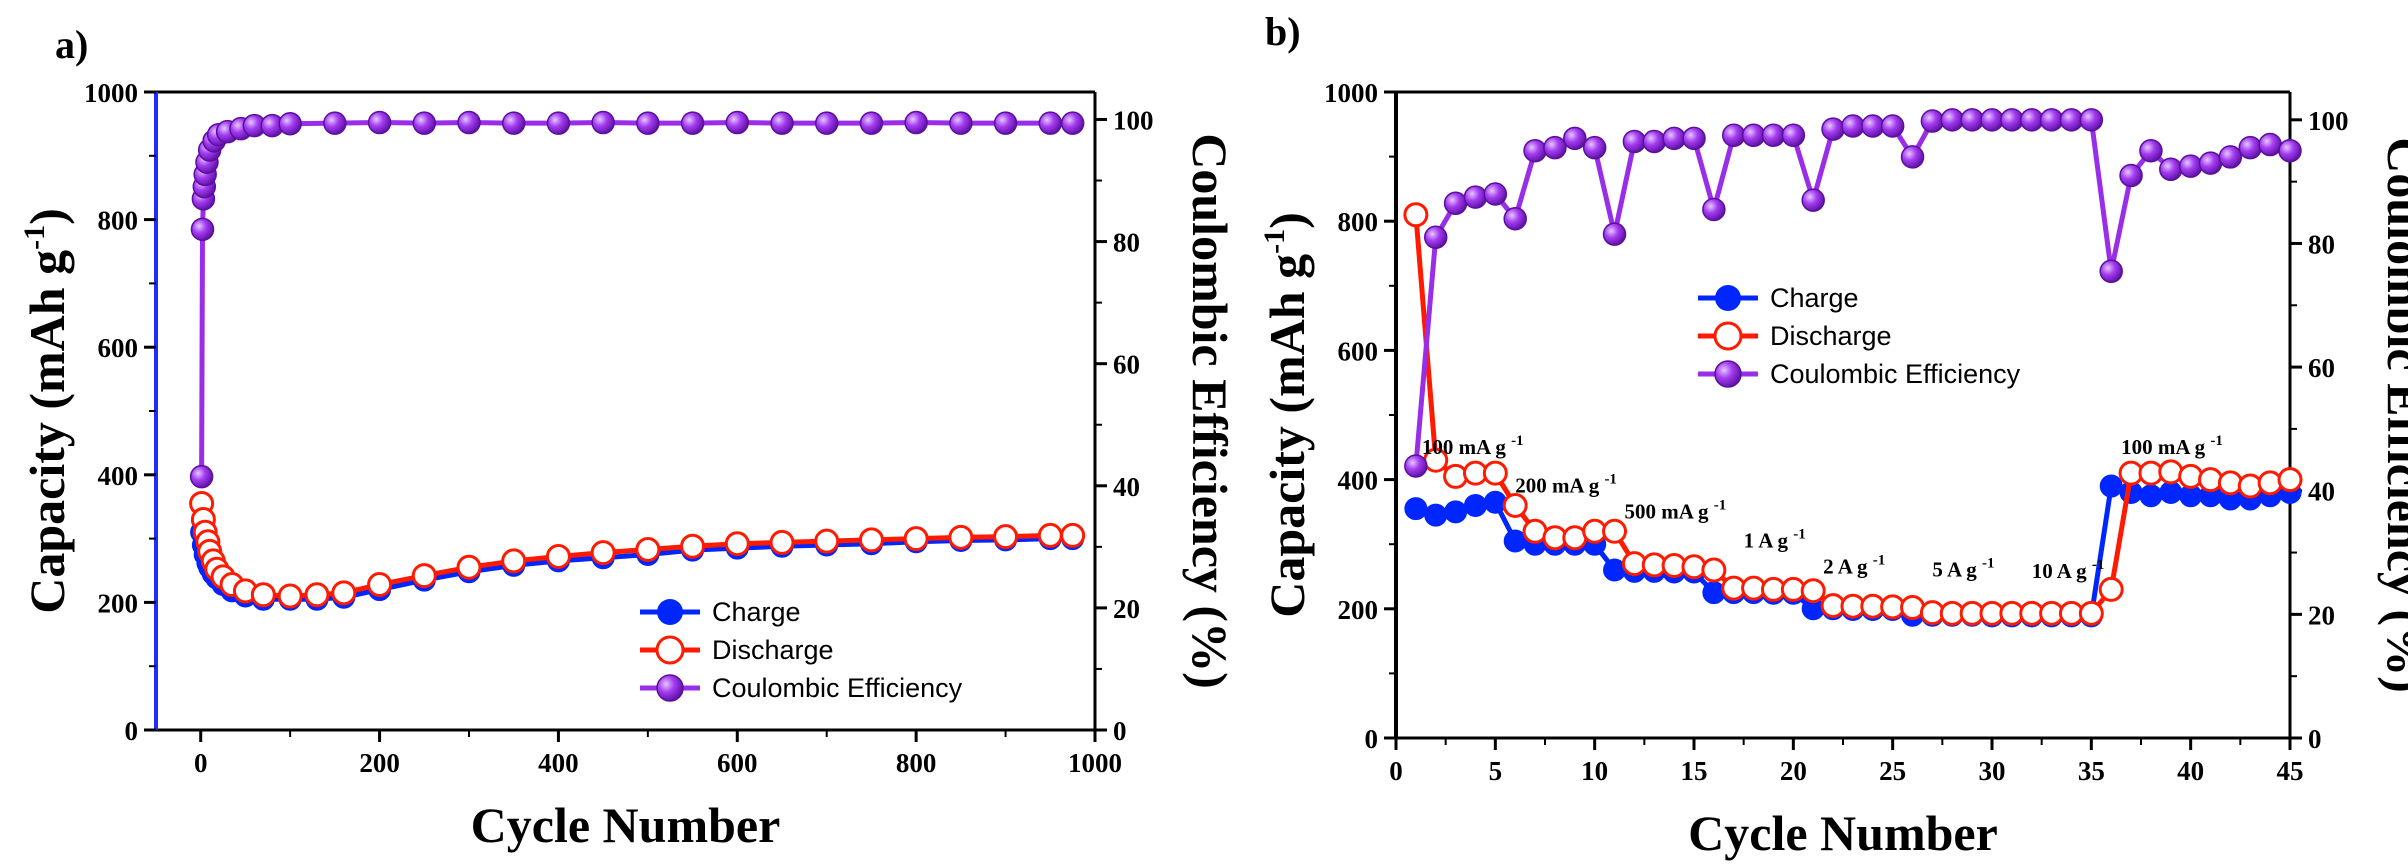 This screenshot has height=864, width=2408. Describe the element at coordinates (1963, 569) in the screenshot. I see `rate-annotation: 5 A g -1` at that location.